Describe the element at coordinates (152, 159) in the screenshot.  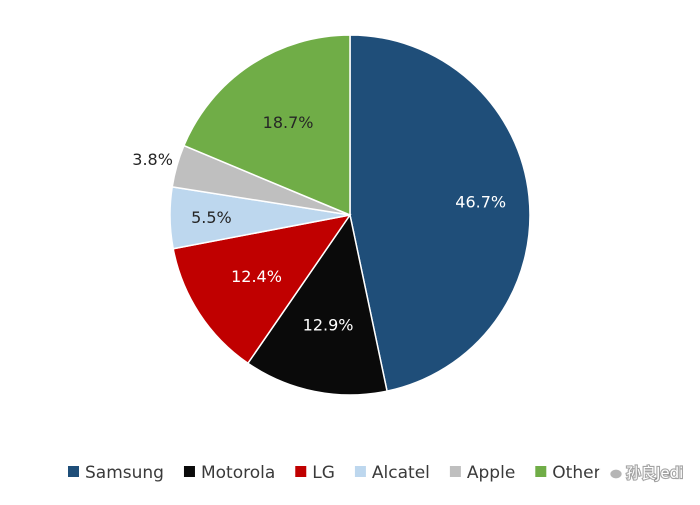
I see `data-label-apple: 3.8%` at that location.